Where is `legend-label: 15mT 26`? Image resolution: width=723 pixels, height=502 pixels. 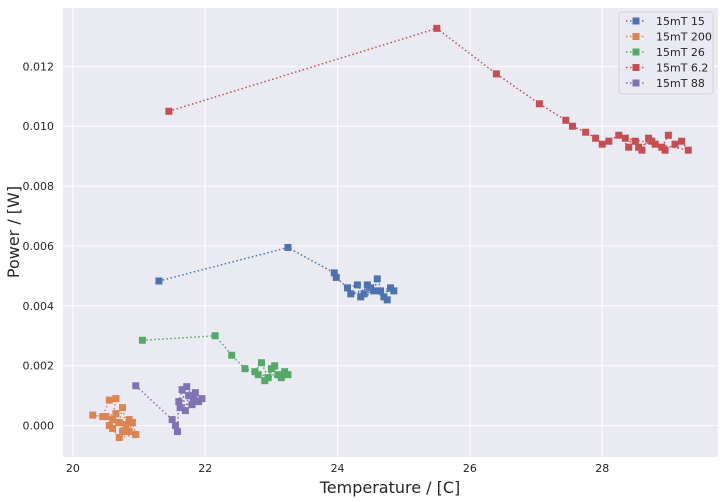 legend-label: 15mT 26 is located at coordinates (680, 52).